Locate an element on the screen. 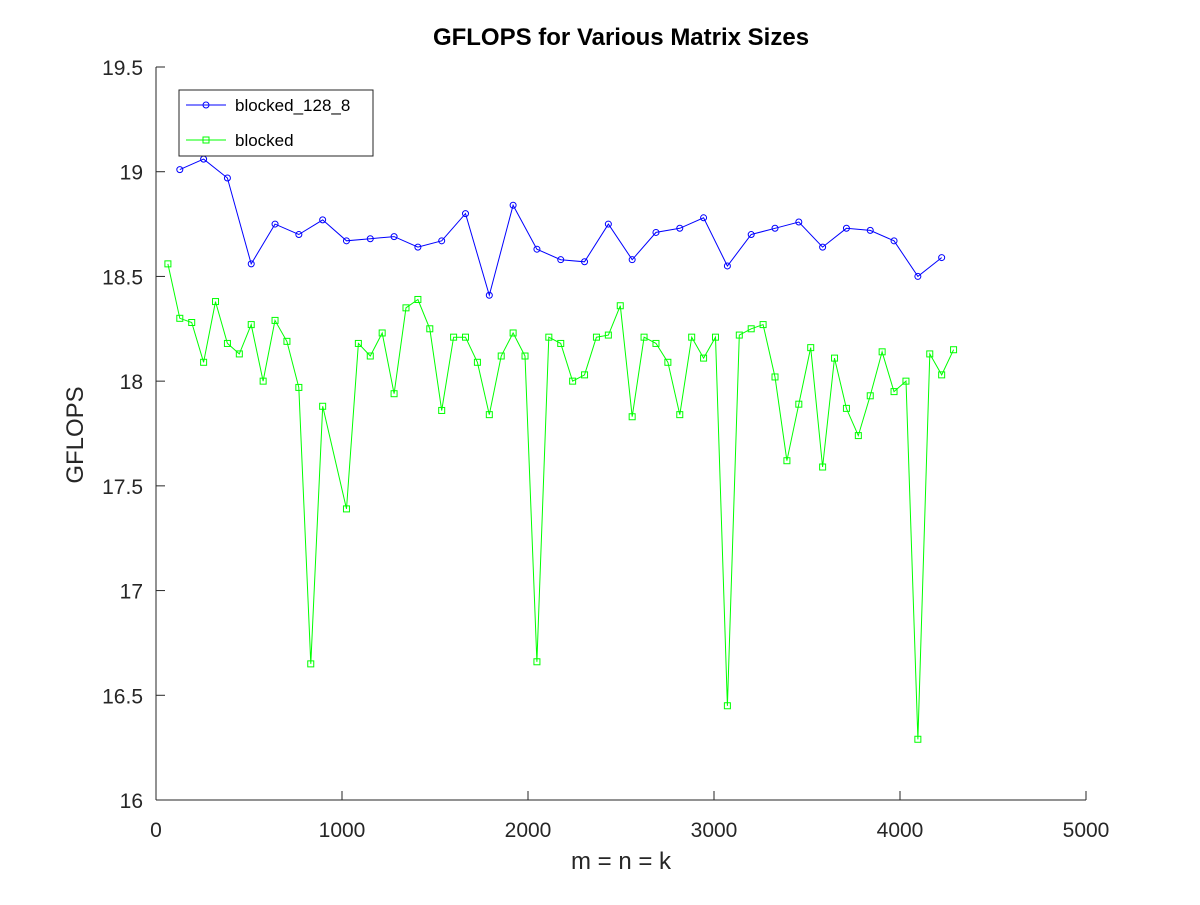 This screenshot has height=905, width=1200. x-tick-label: 1000 is located at coordinates (342, 830).